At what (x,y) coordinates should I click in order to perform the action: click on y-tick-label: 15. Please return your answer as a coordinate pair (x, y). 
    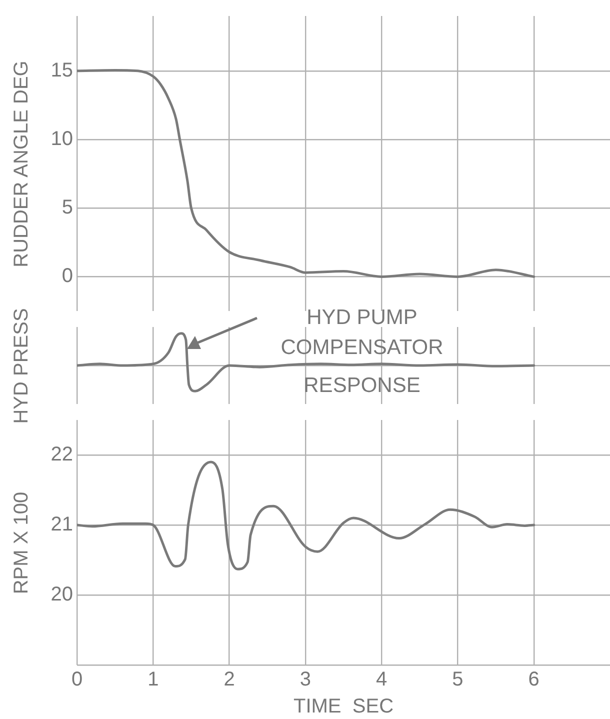
    Looking at the image, I should click on (61, 70).